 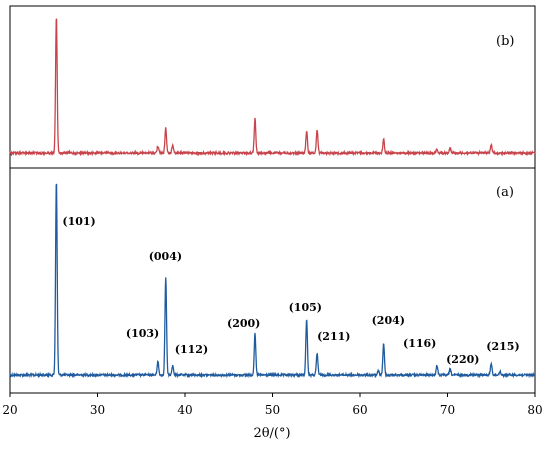 I want to click on x-axis-ticks: 20 30 40 50 60 70 80, so click(x=272, y=405).